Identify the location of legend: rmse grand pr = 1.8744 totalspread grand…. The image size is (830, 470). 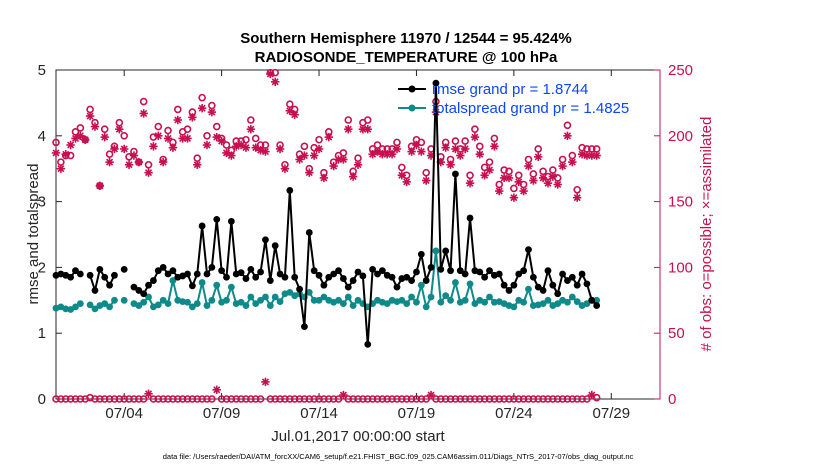
(513, 99).